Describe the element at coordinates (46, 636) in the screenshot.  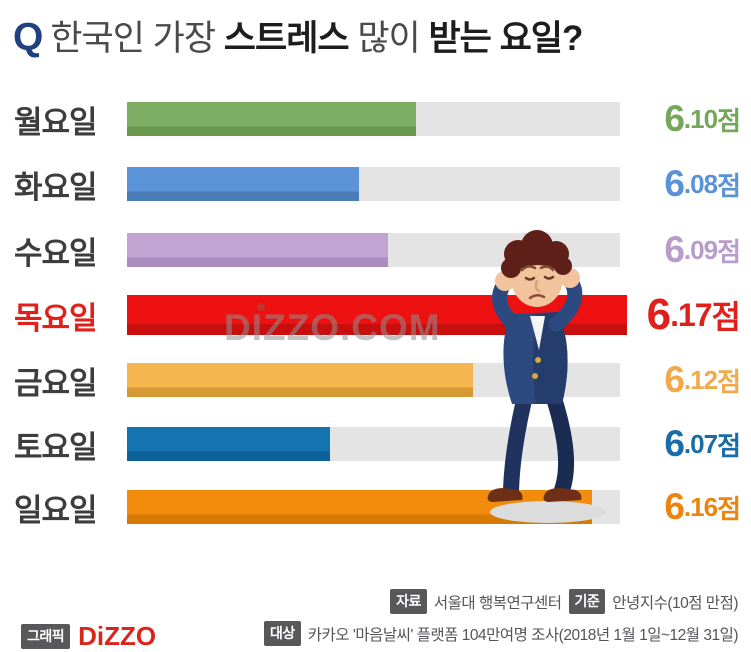
I see `graphic-badge: 그래픽` at that location.